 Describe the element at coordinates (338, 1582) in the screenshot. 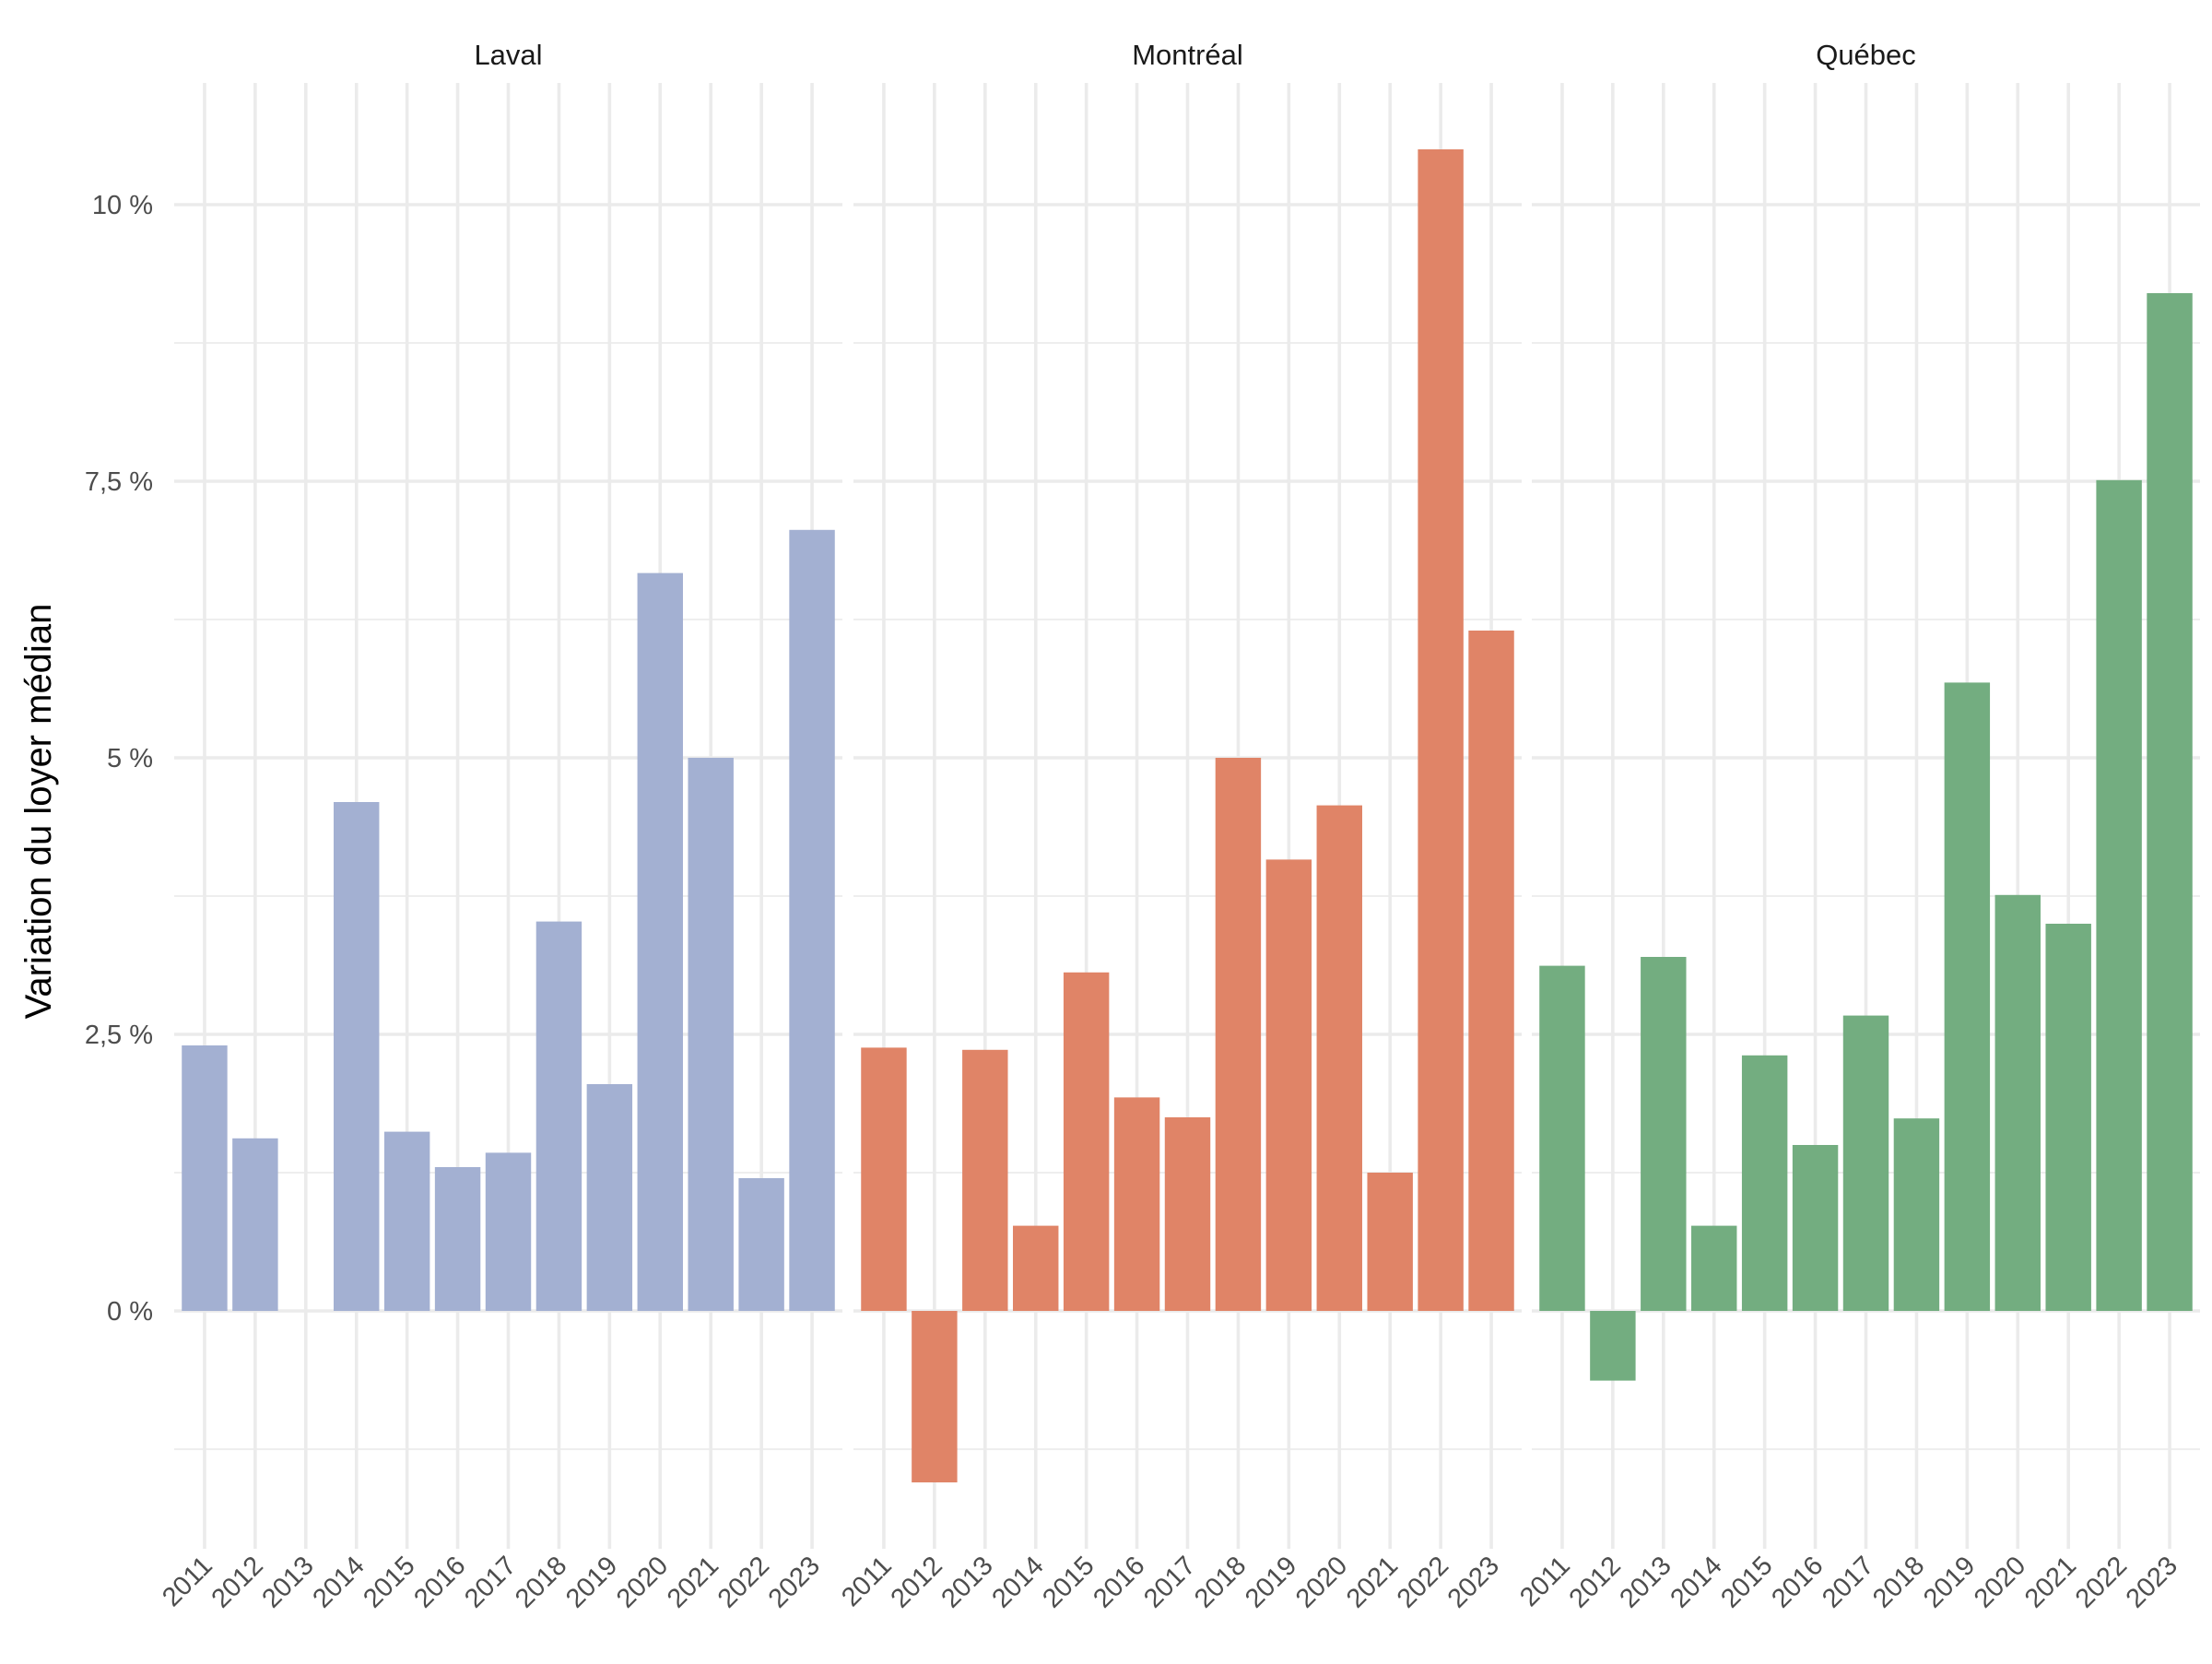

I see `x-tick-label-laval-2014: 2014` at that location.